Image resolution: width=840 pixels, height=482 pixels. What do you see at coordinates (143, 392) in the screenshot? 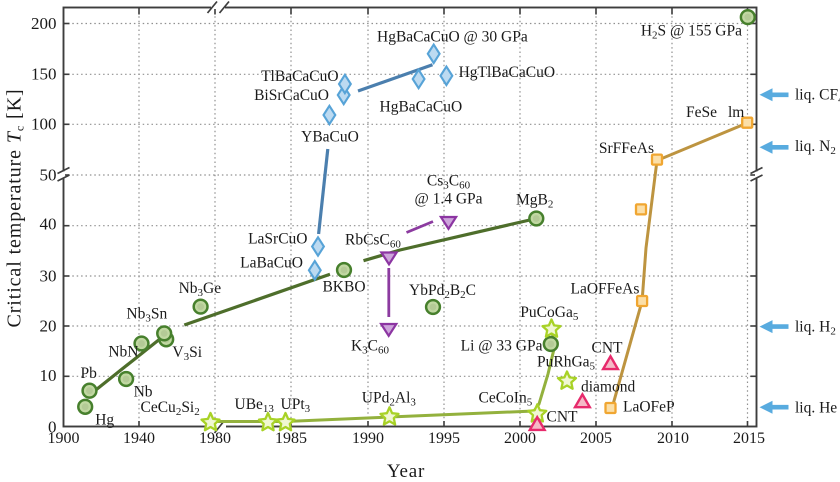
I see `svg-text: Nb` at bounding box center [143, 392].